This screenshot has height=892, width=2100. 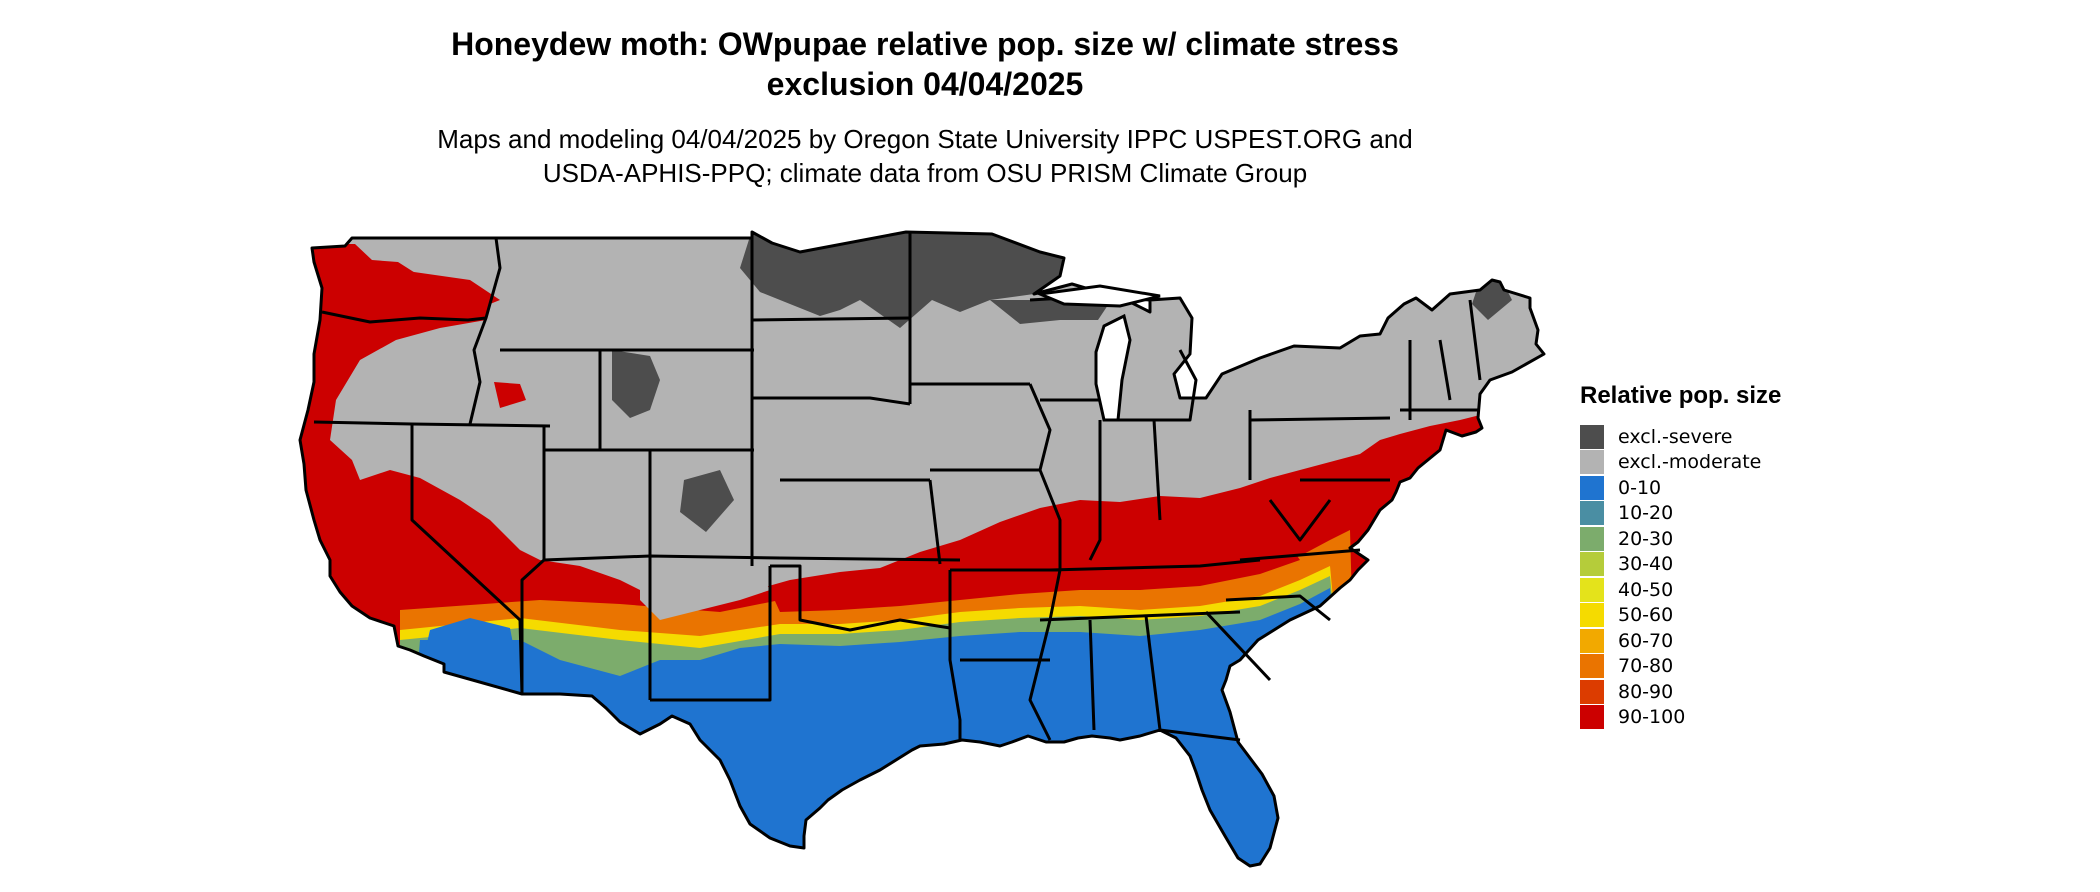 I want to click on border-in-oh, so click(x=1157, y=470).